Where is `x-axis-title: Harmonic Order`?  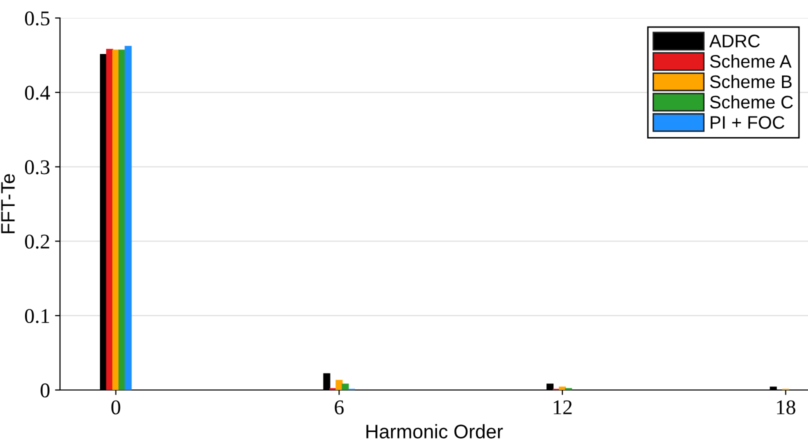 x-axis-title: Harmonic Order is located at coordinates (434, 431).